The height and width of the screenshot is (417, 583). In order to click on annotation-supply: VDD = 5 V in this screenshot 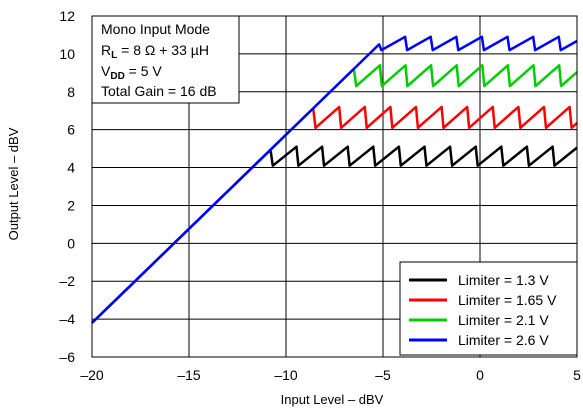, I will do `click(131, 72)`.